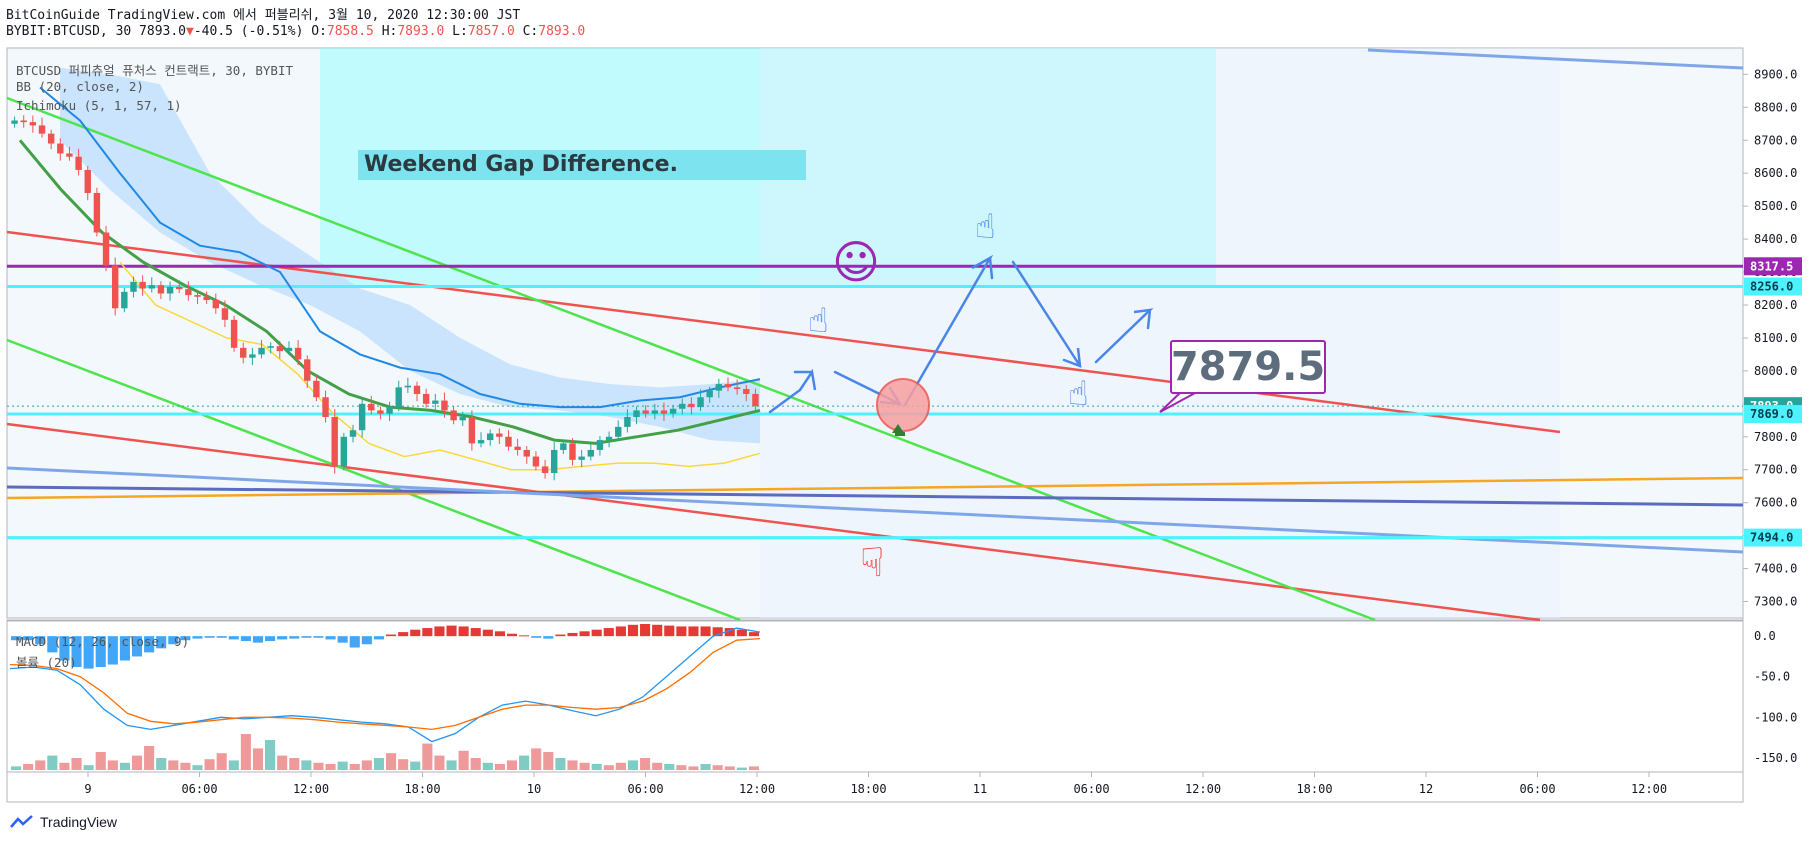  Describe the element at coordinates (63, 822) in the screenshot. I see `footer-brand: TradingView` at that location.